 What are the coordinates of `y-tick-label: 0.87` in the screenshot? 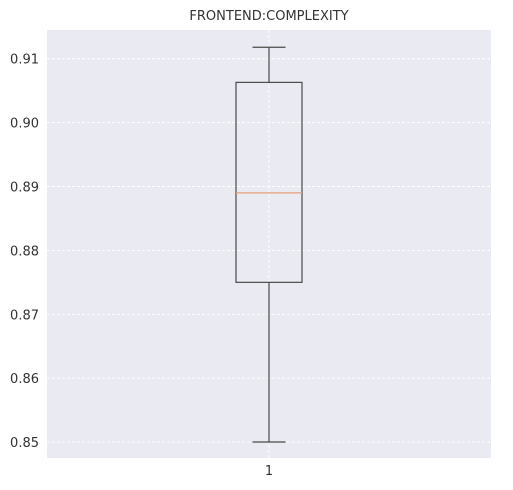 It's located at (24, 315).